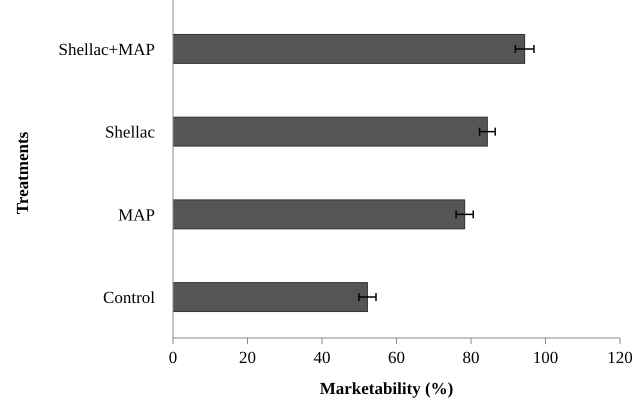 The image size is (644, 406). I want to click on x-tick-label: 80, so click(471, 357).